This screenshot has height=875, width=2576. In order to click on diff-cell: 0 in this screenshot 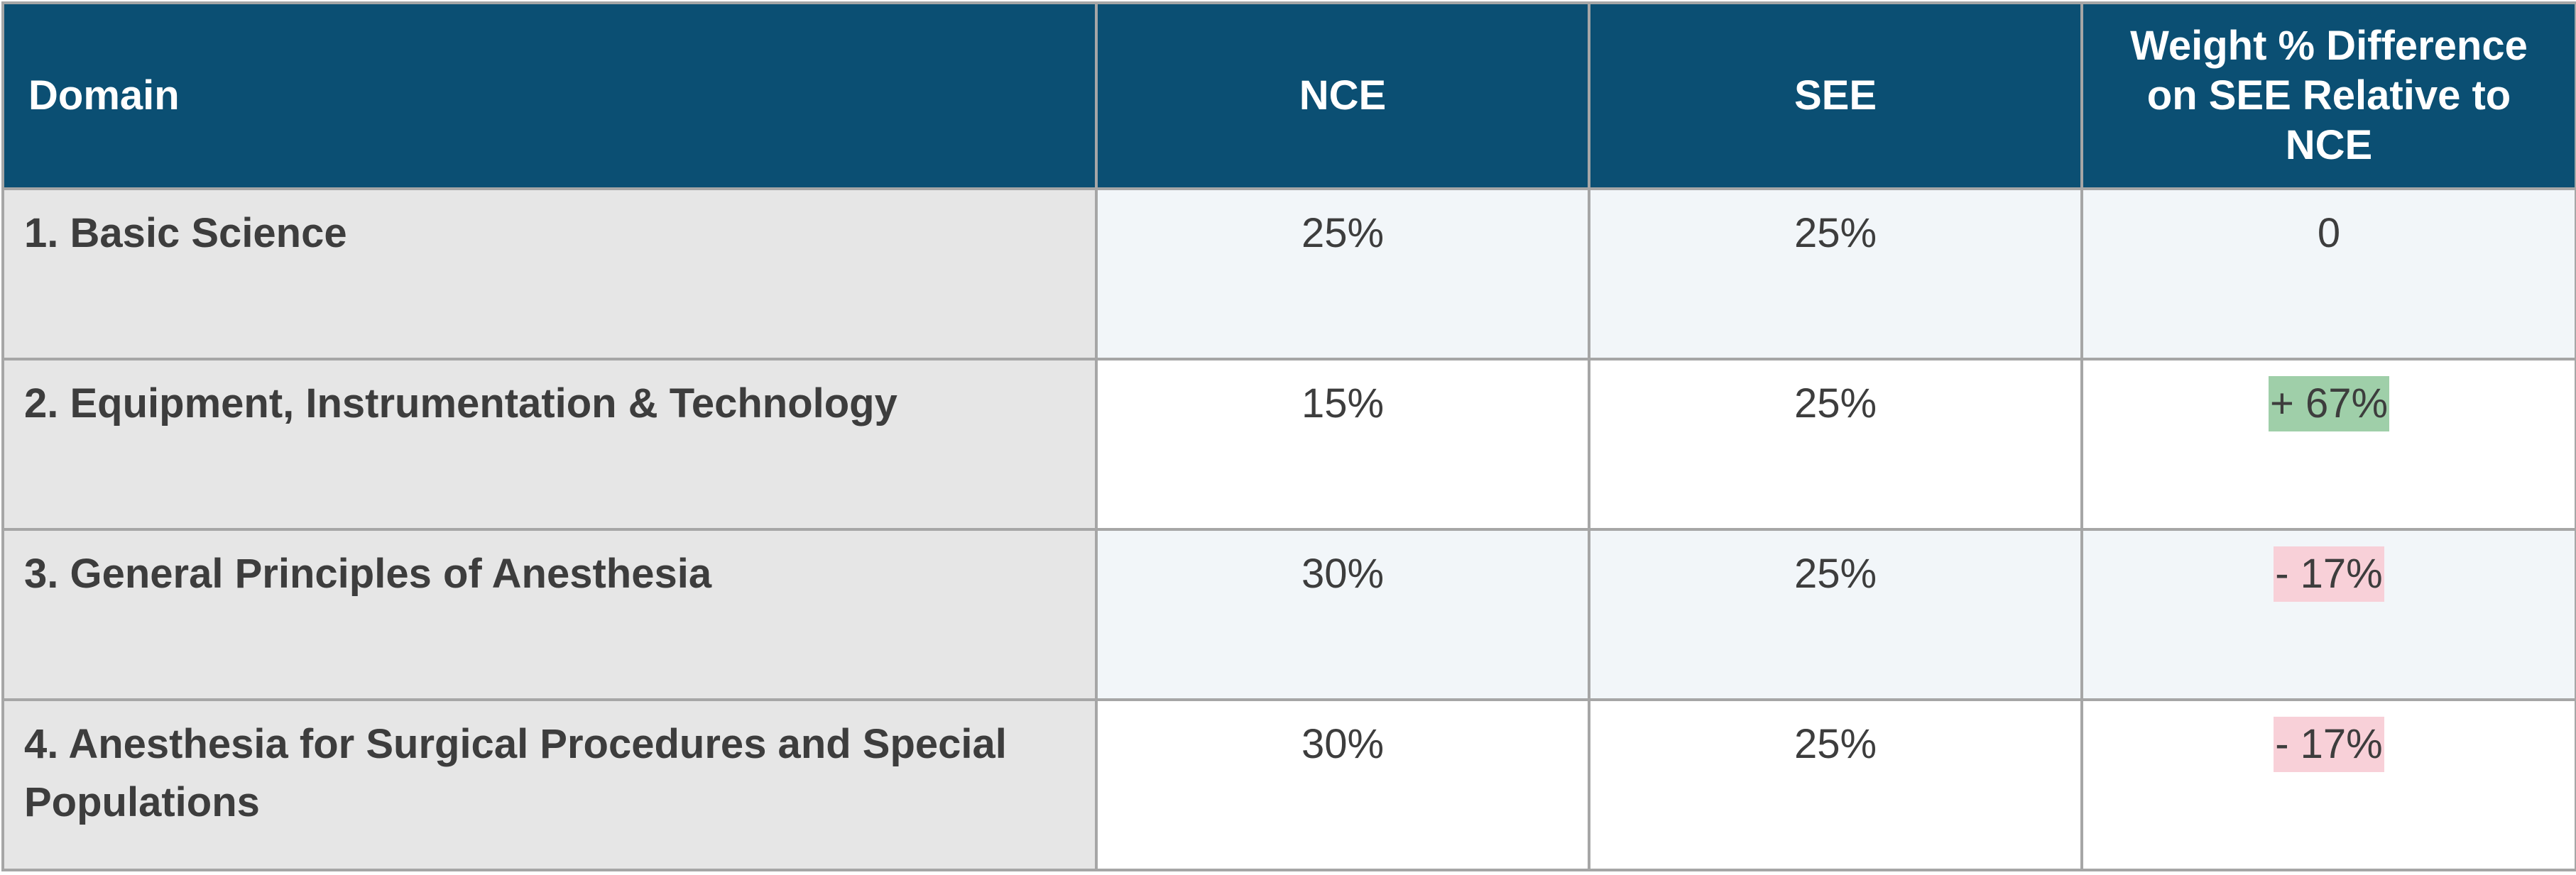, I will do `click(2328, 274)`.